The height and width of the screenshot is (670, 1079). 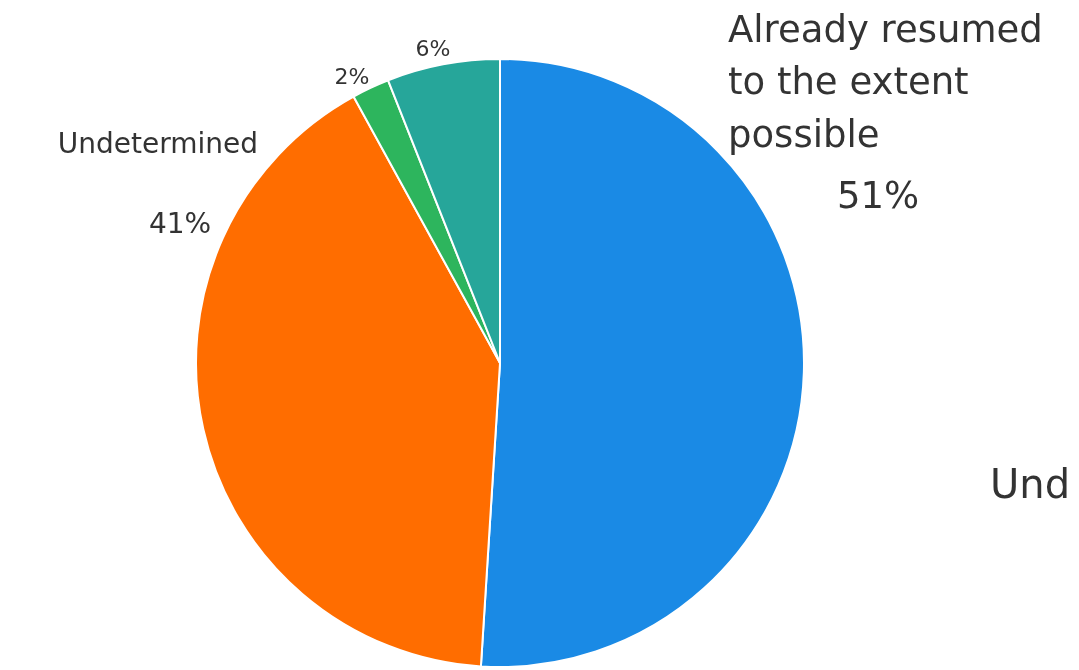 What do you see at coordinates (352, 76) in the screenshot?
I see `data-label: 2%` at bounding box center [352, 76].